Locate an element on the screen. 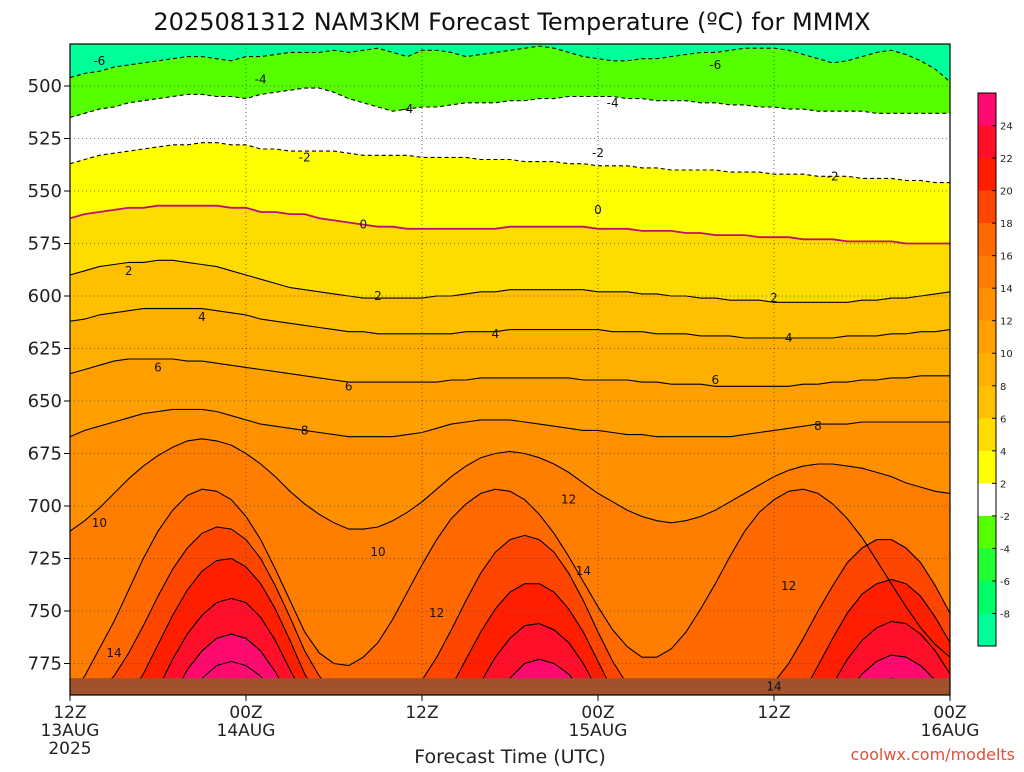  x-axis-label: Forecast Time (UTC) is located at coordinates (509, 757).